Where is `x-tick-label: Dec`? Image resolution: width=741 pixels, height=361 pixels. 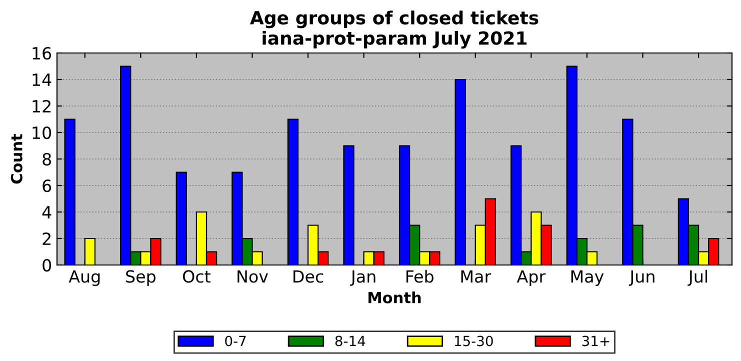 x-tick-label: Dec is located at coordinates (309, 276).